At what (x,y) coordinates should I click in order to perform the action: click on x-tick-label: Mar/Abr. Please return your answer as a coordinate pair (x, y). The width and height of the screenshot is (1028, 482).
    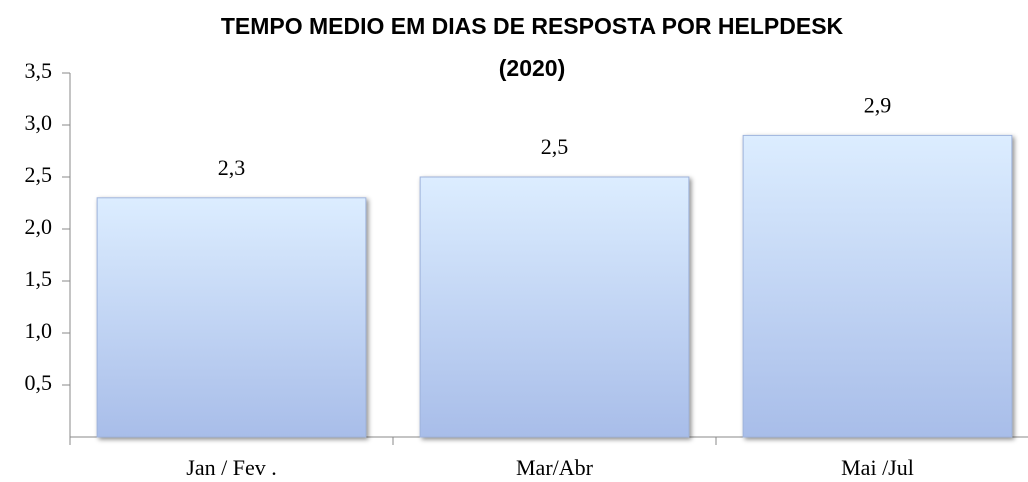
    Looking at the image, I should click on (555, 467).